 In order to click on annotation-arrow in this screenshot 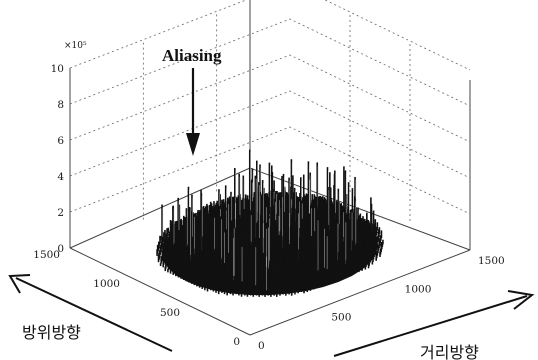, I will do `click(193, 112)`.